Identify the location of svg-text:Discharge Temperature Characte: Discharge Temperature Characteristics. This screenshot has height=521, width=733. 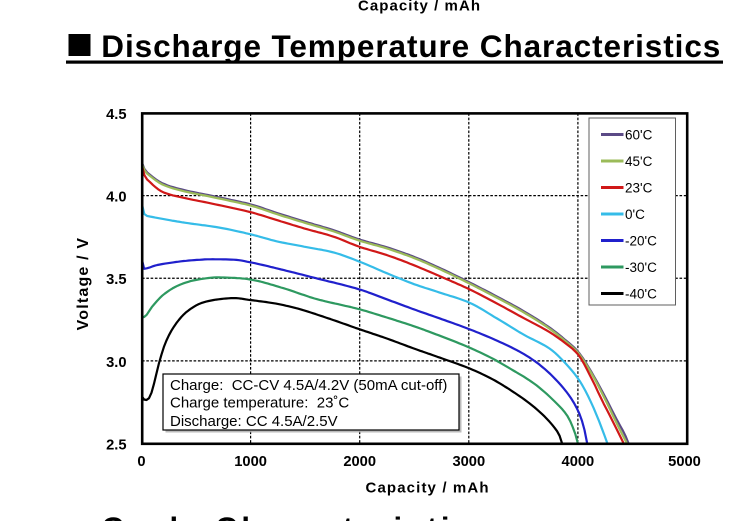
(410, 46).